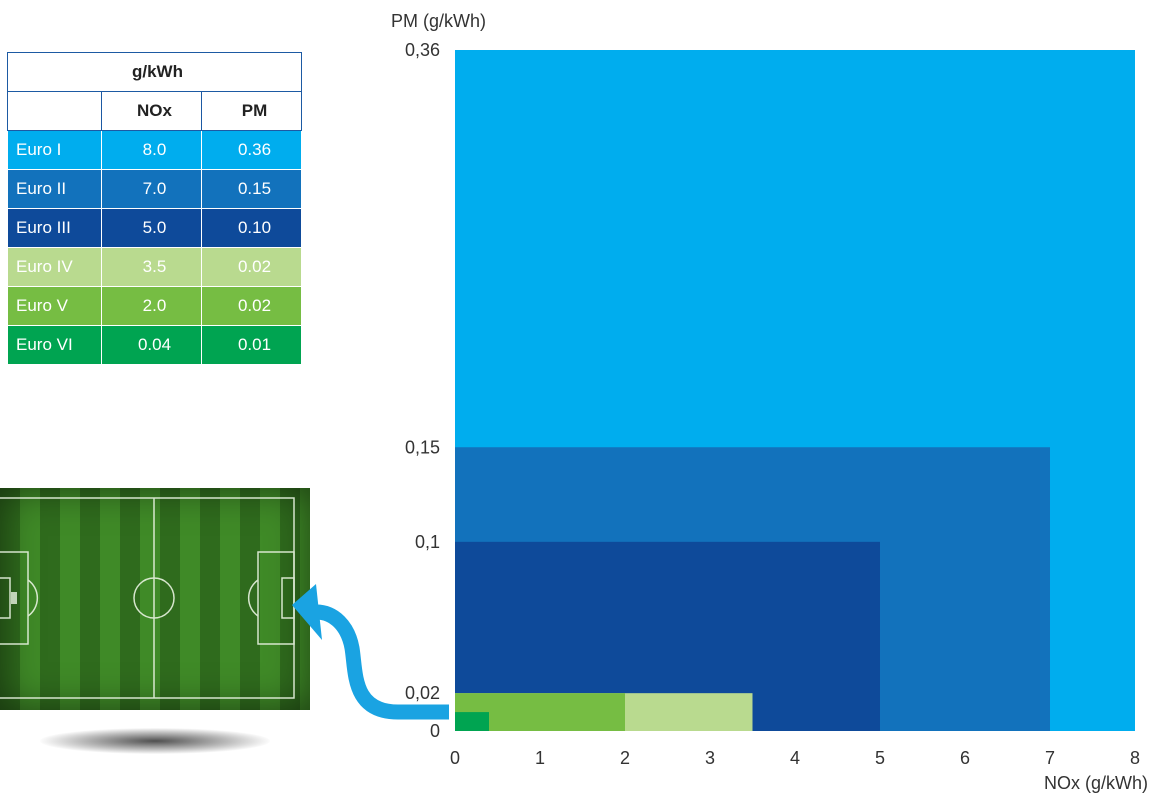 The image size is (1159, 799). Describe the element at coordinates (472, 721) in the screenshot. I see `emission-area-euro-vi` at that location.